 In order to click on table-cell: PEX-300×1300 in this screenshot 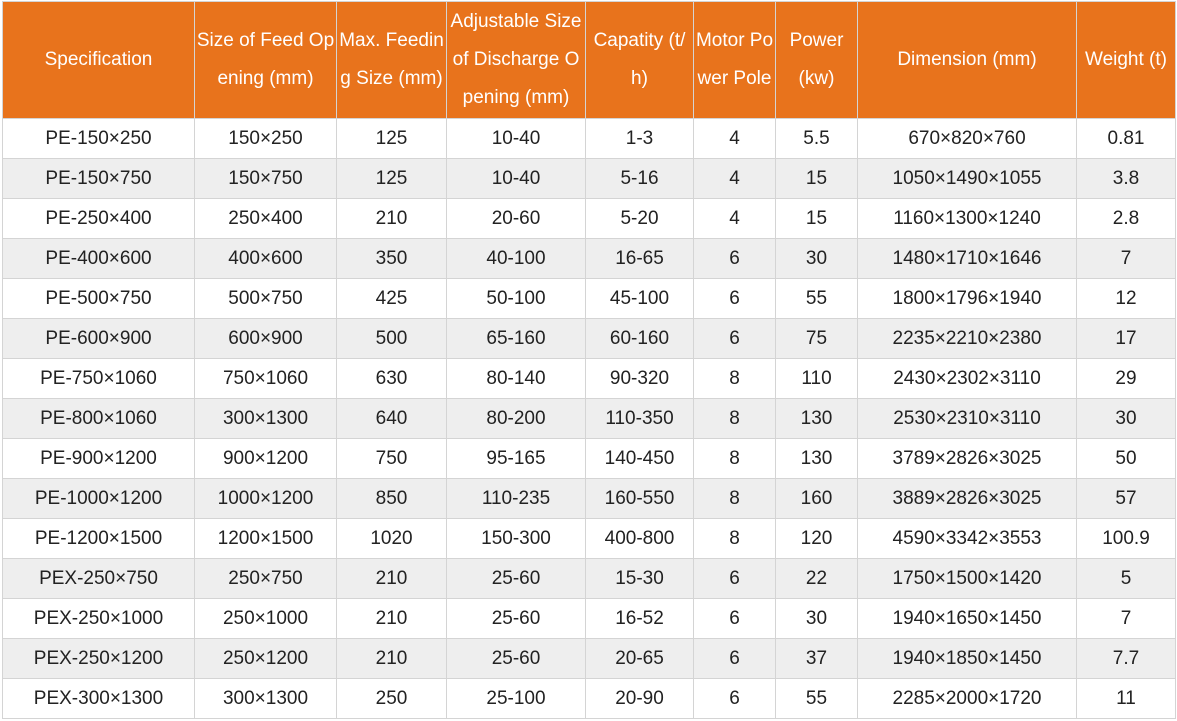, I will do `click(98, 698)`.